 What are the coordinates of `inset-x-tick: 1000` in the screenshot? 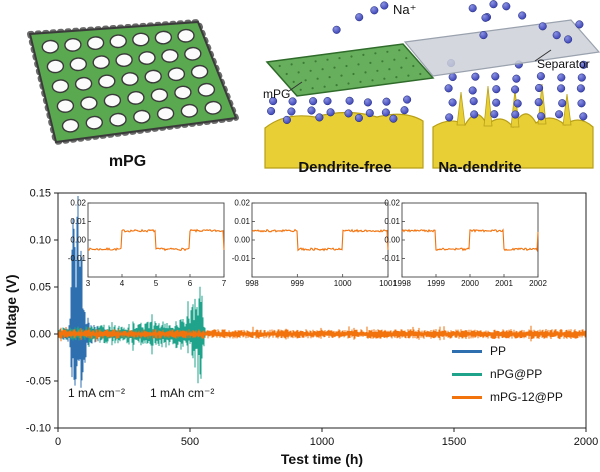 It's located at (343, 283).